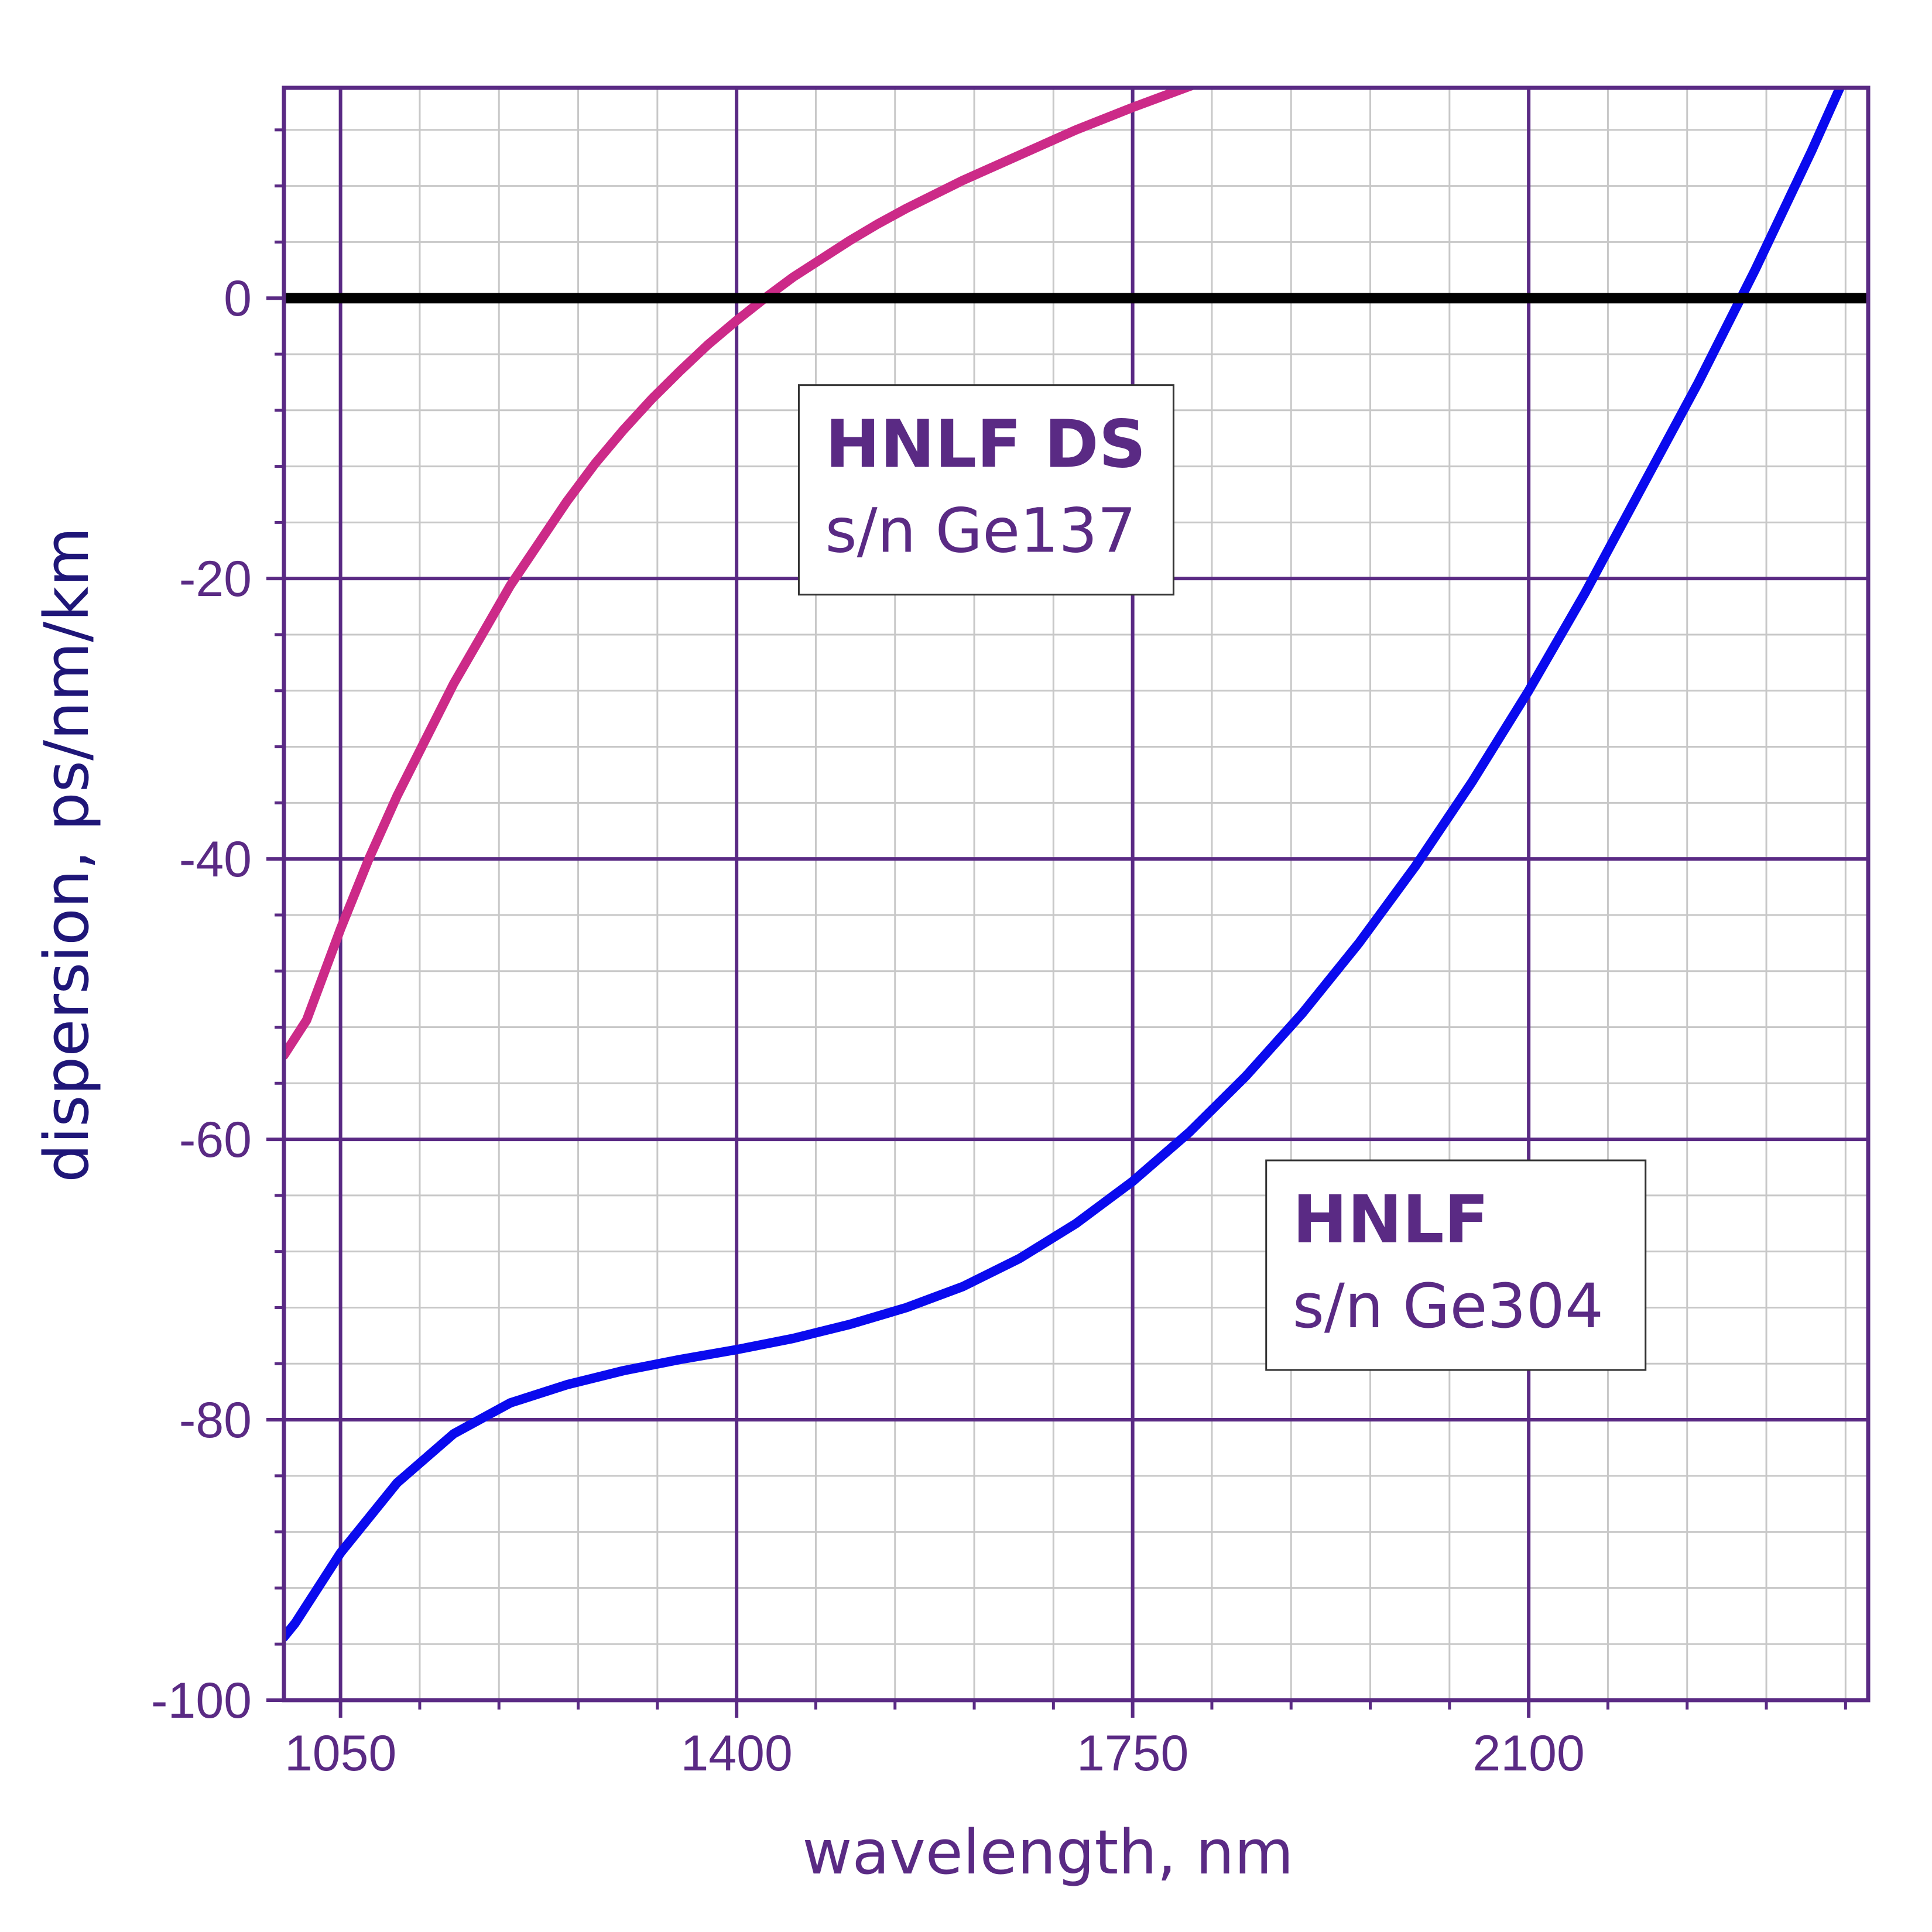 This screenshot has height=1932, width=1932. Describe the element at coordinates (215, 1420) in the screenshot. I see `y-tick-label: -80` at that location.